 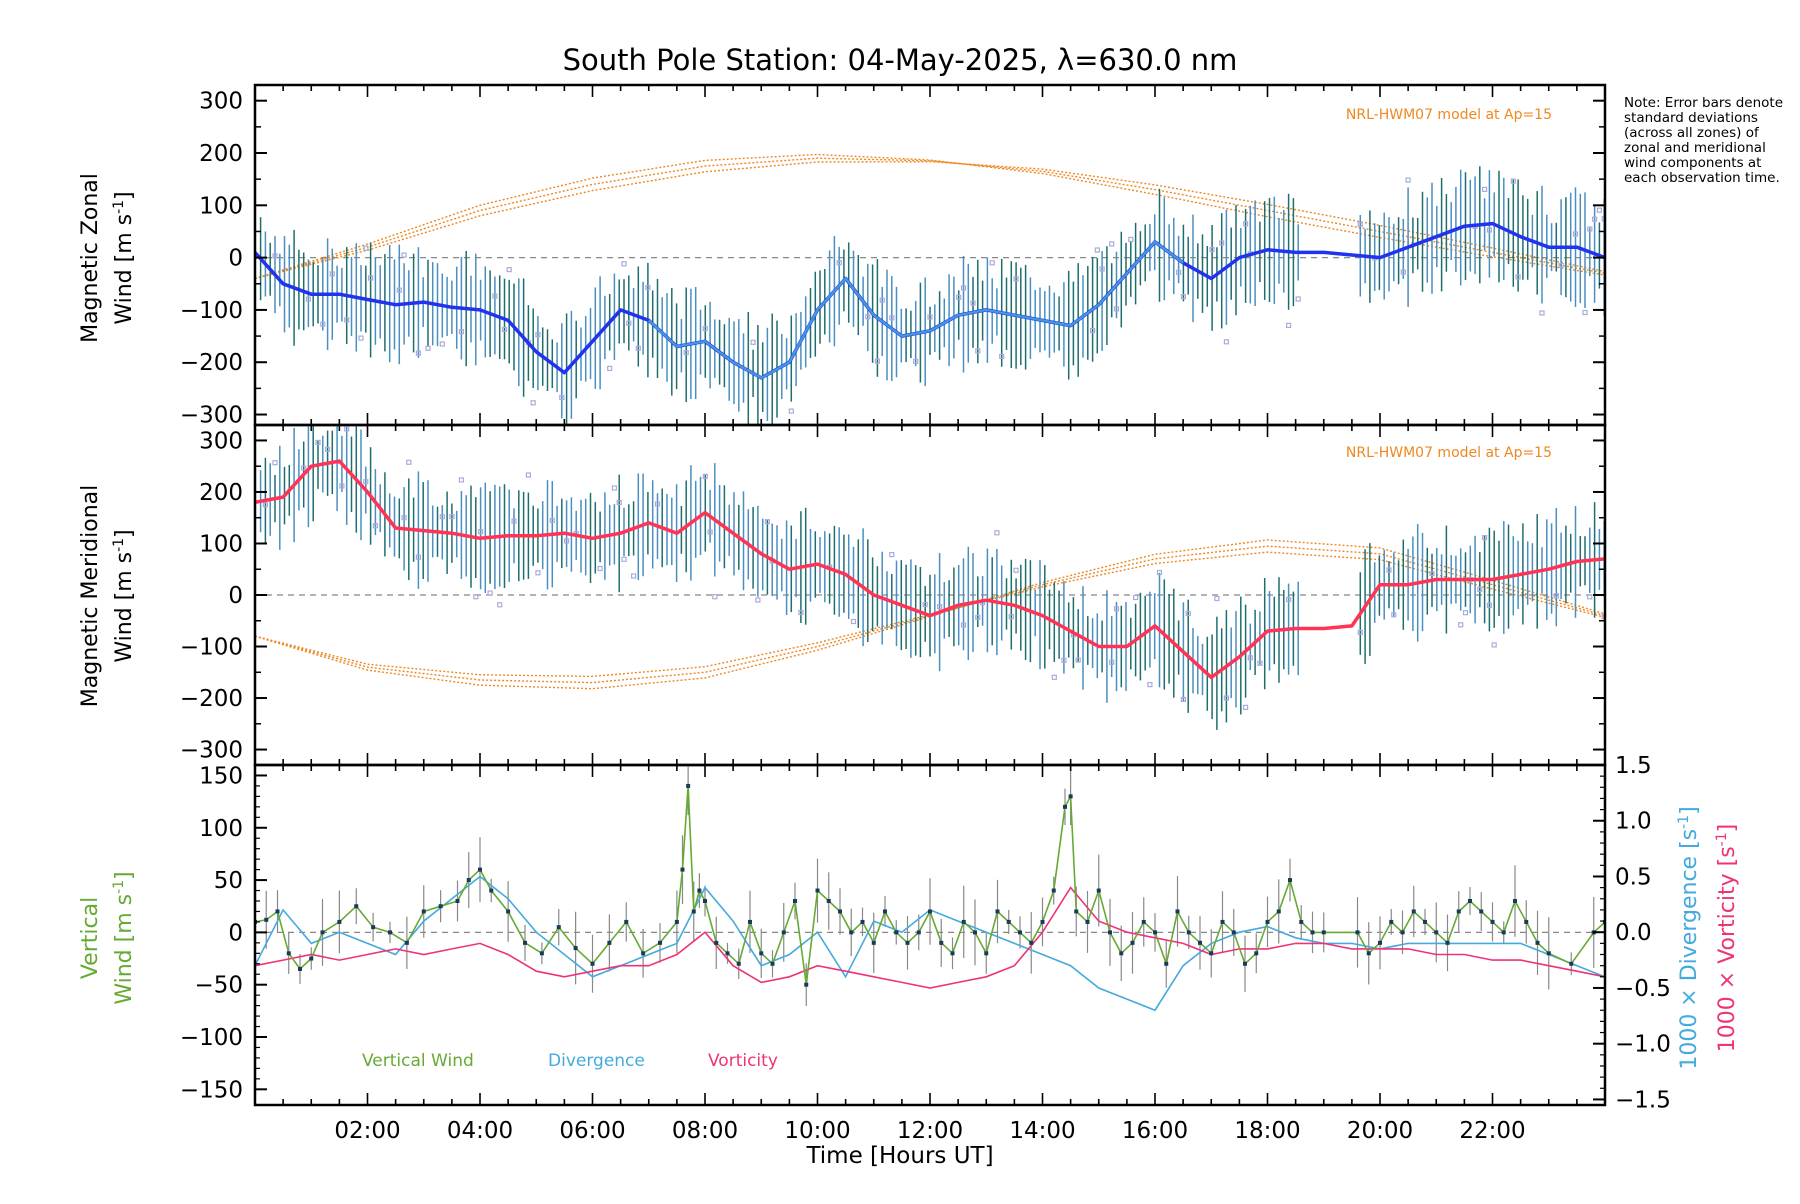 What do you see at coordinates (899, 1156) in the screenshot?
I see `x-axis-label: Time [Hours UT]` at bounding box center [899, 1156].